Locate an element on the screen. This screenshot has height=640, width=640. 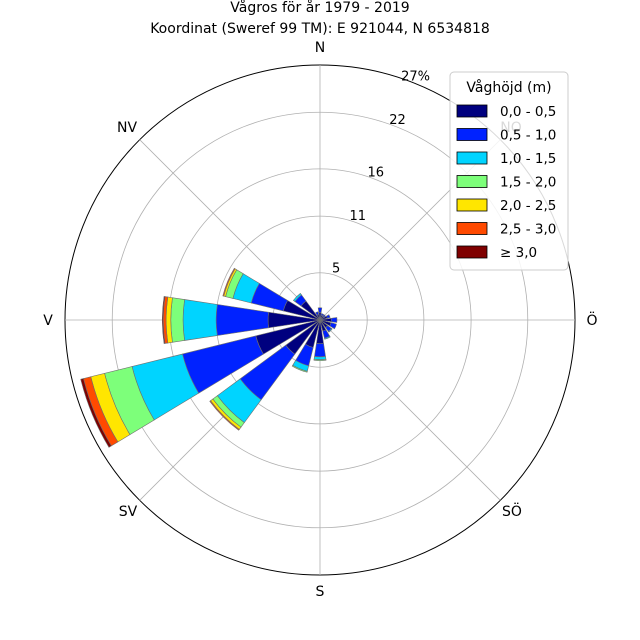
bar-segment-dir67.5-bin1 is located at coordinates (328, 316).